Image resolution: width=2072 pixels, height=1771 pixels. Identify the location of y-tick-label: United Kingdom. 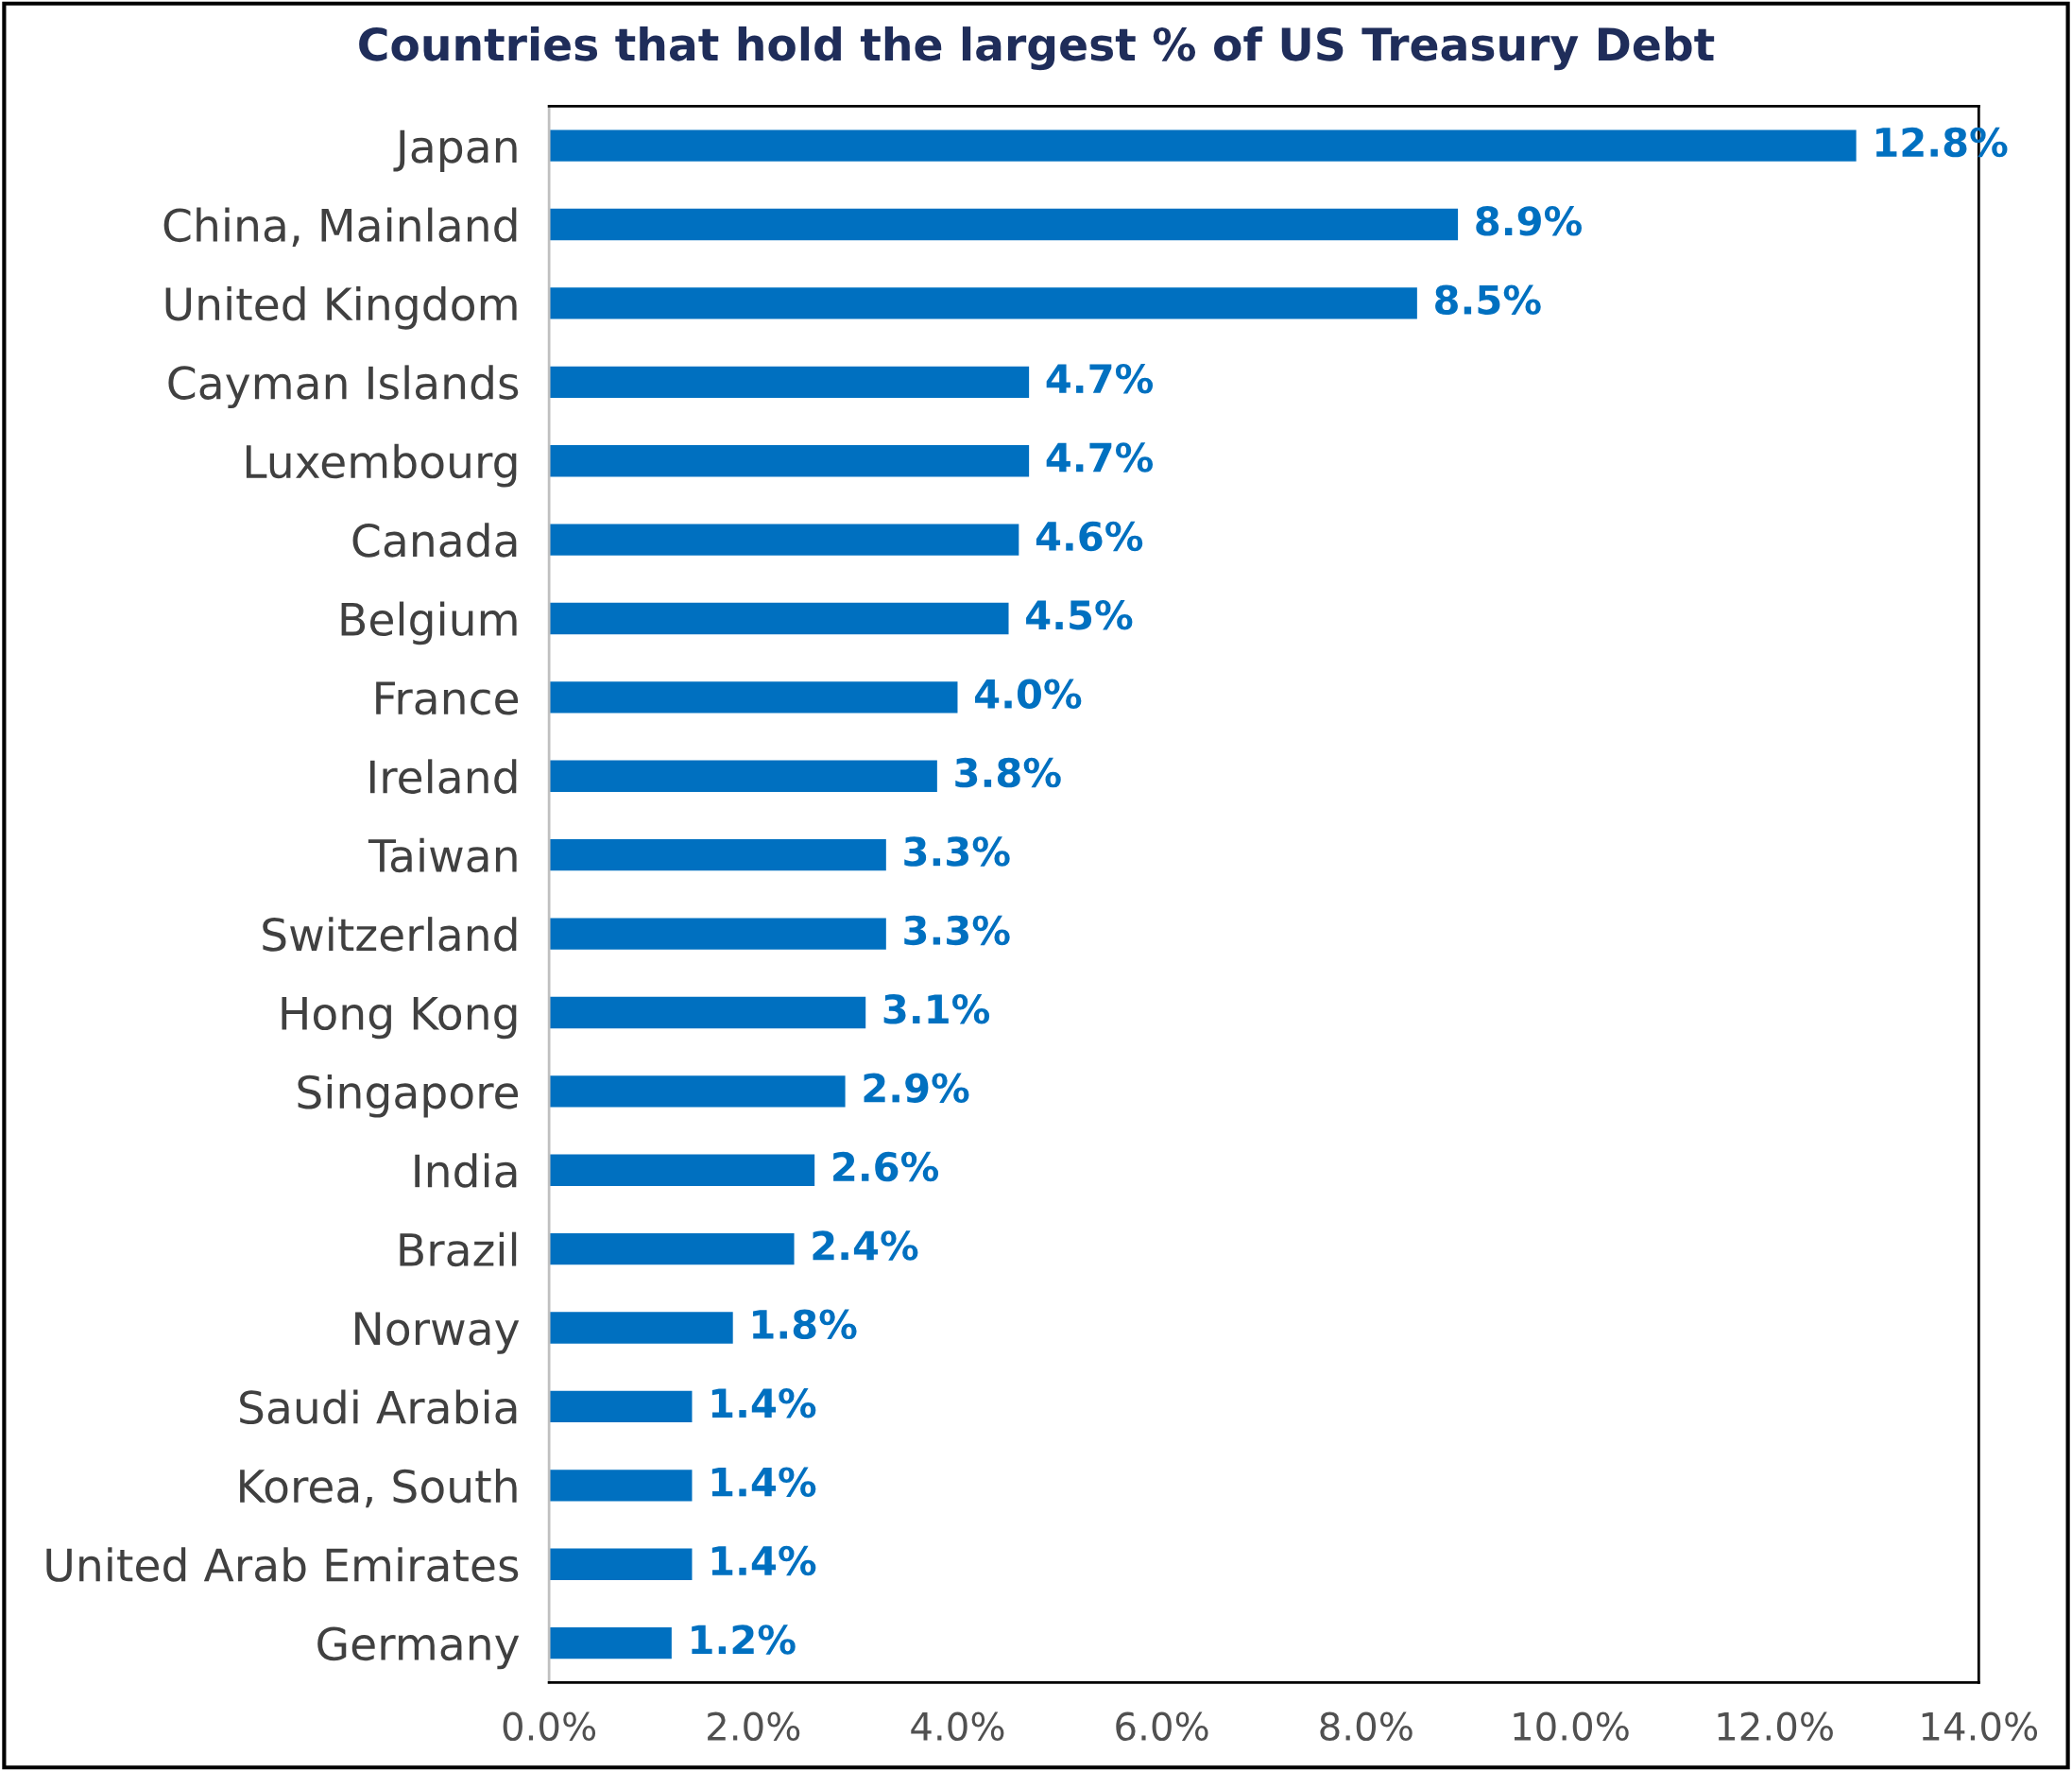
(341, 307).